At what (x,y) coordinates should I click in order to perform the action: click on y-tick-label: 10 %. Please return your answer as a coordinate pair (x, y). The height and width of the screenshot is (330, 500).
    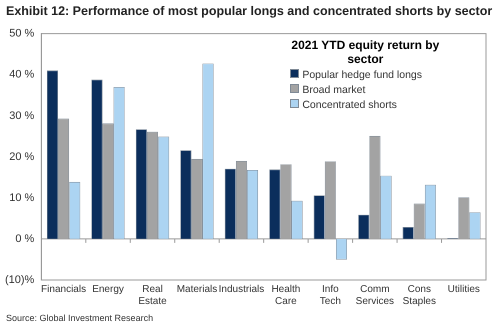
    Looking at the image, I should click on (22, 198).